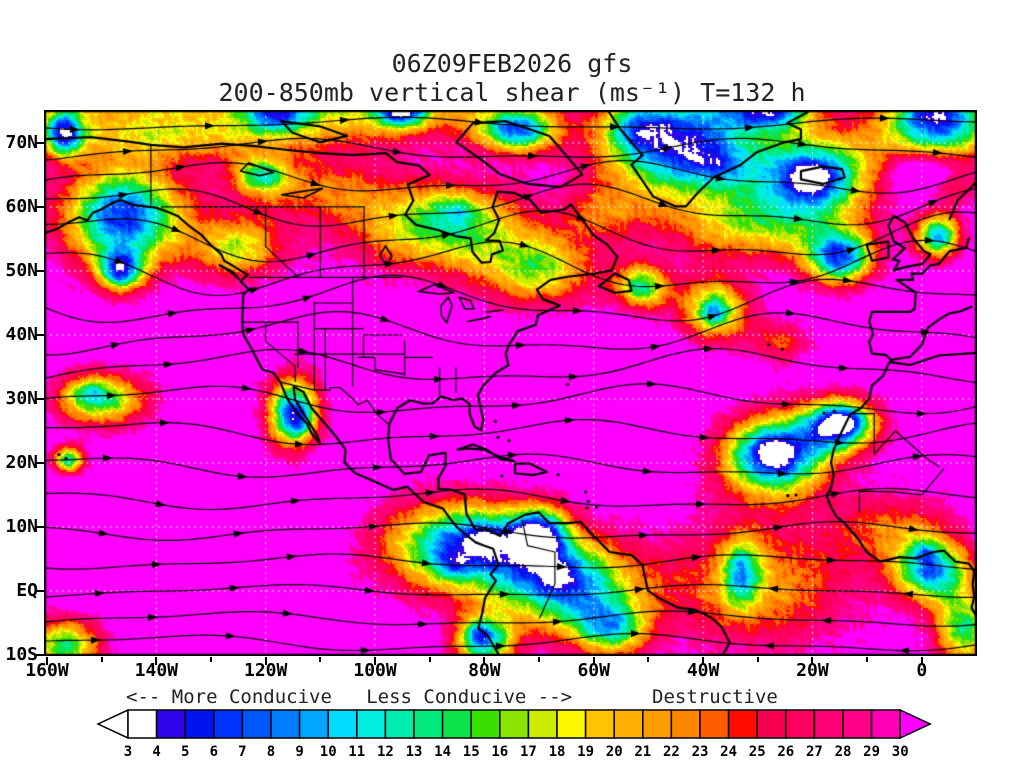  I want to click on colorbar-tick-label: 13, so click(414, 752).